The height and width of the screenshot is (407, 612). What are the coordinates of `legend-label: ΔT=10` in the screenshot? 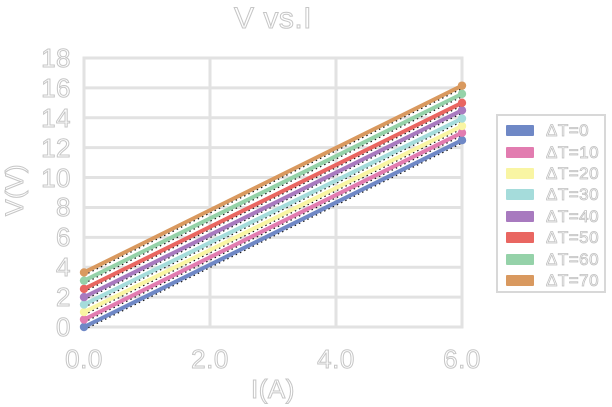 It's located at (573, 152).